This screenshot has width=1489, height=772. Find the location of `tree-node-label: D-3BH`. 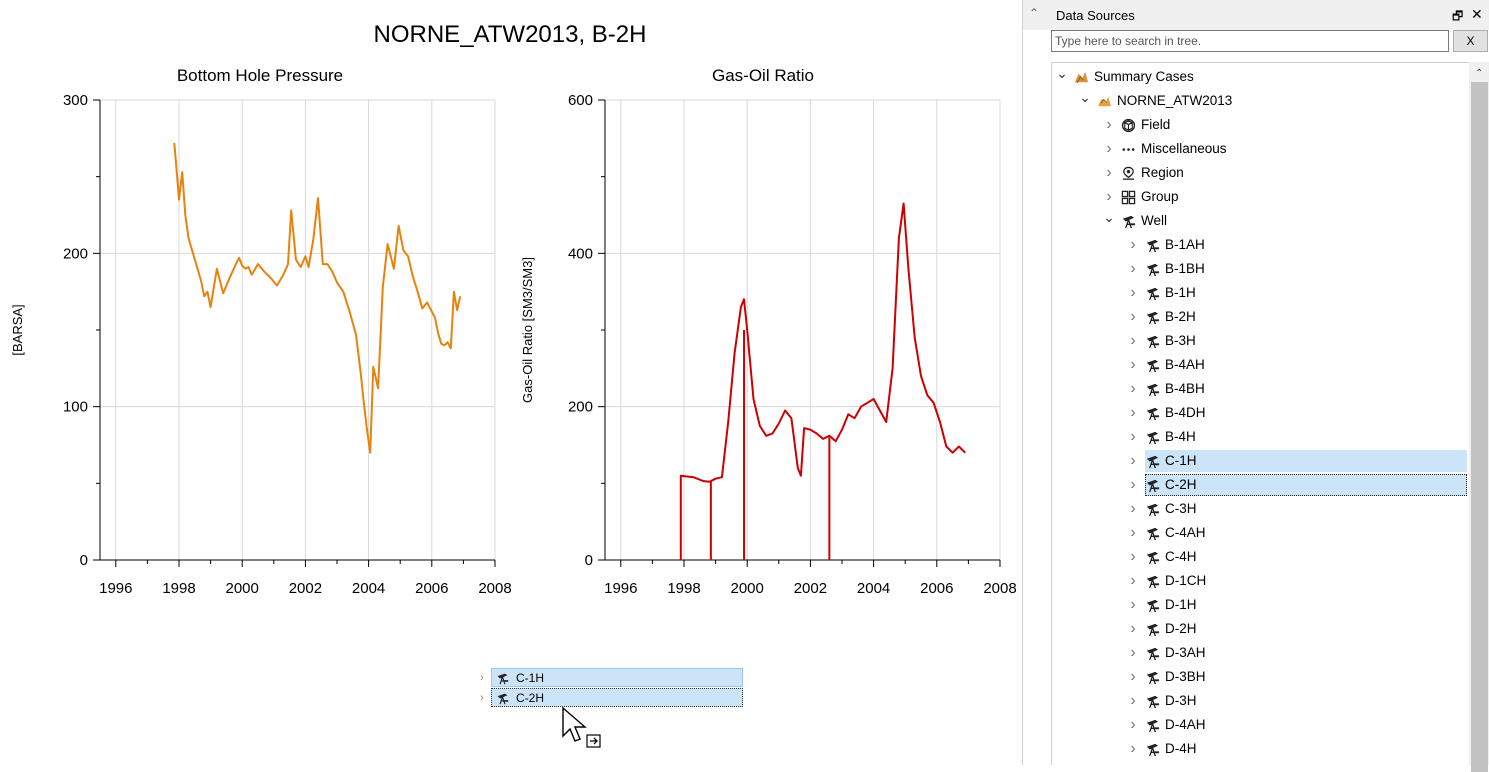

tree-node-label: D-3BH is located at coordinates (1185, 676).